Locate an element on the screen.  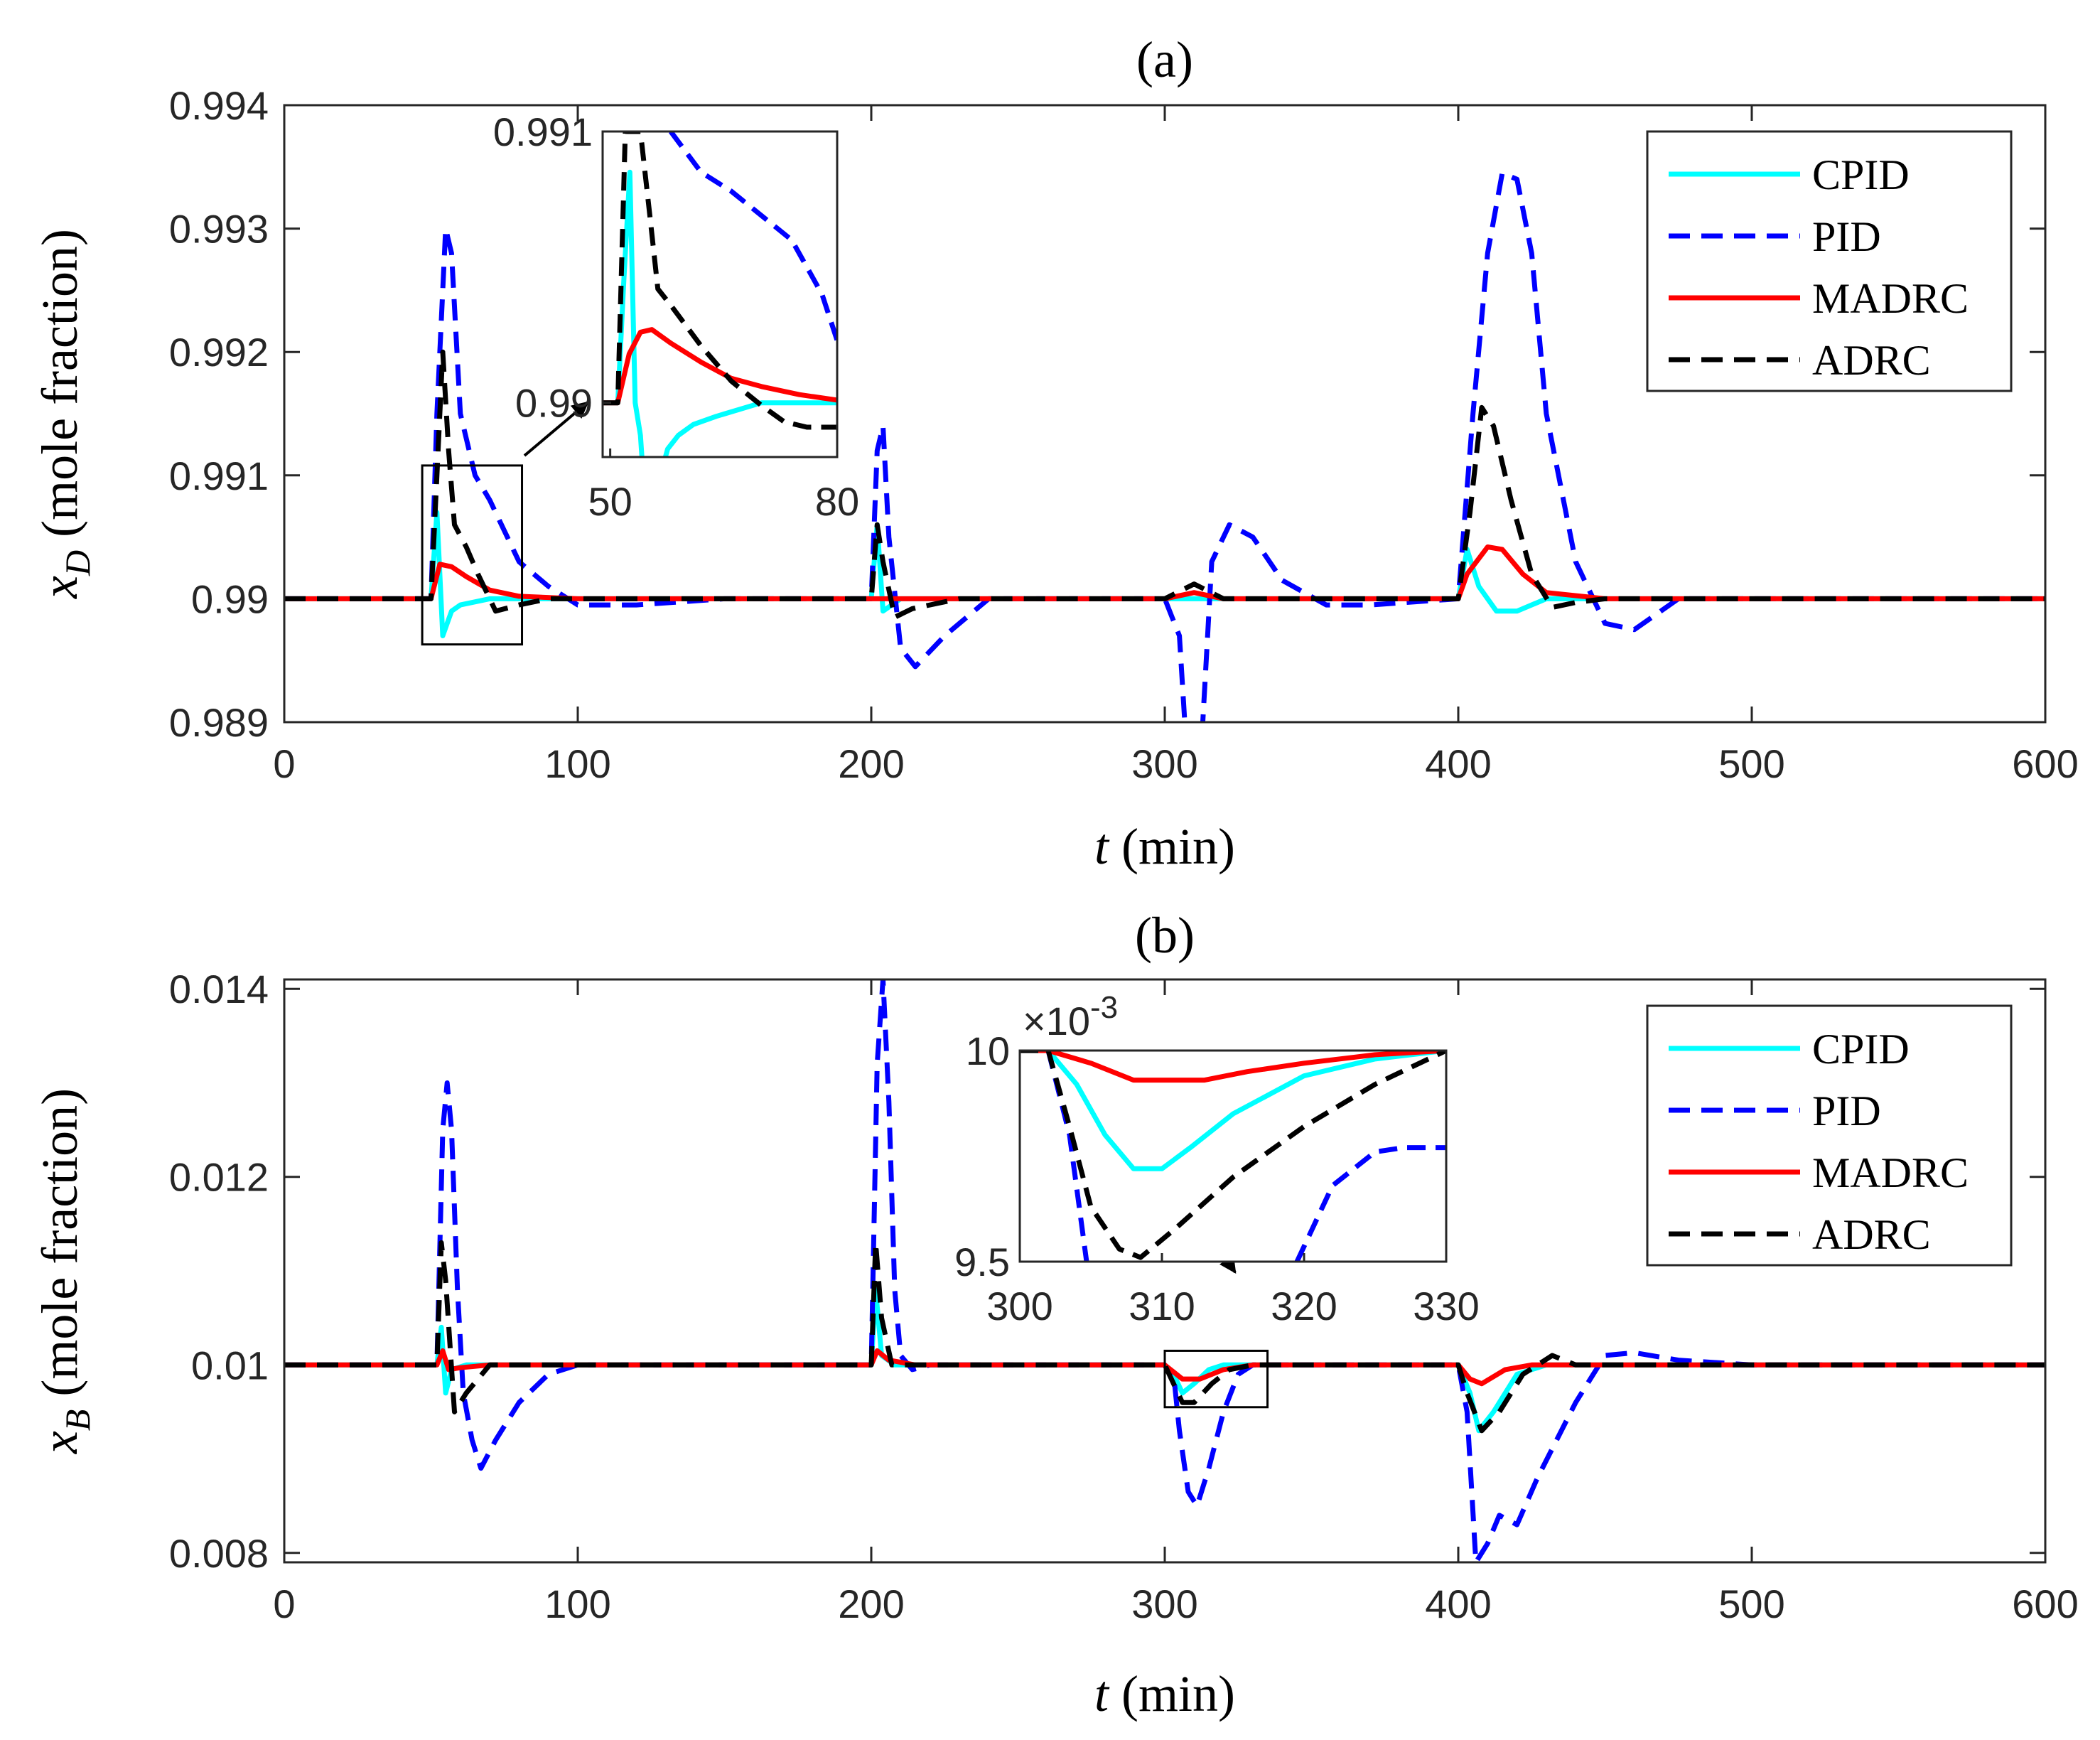
y-tick-label: 0.014 is located at coordinates (219, 989).